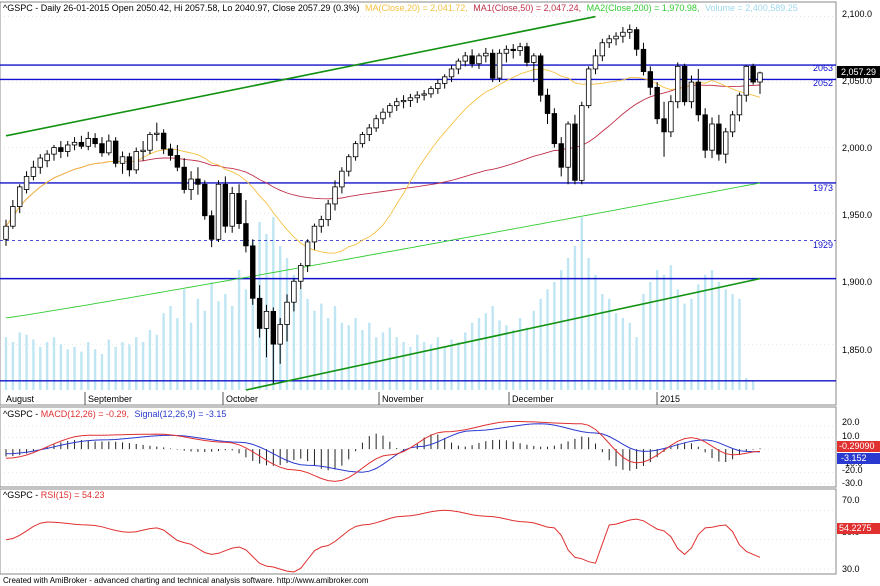 This screenshot has width=880, height=586. What do you see at coordinates (823, 83) in the screenshot?
I see `level-label-2052: 2052` at bounding box center [823, 83].